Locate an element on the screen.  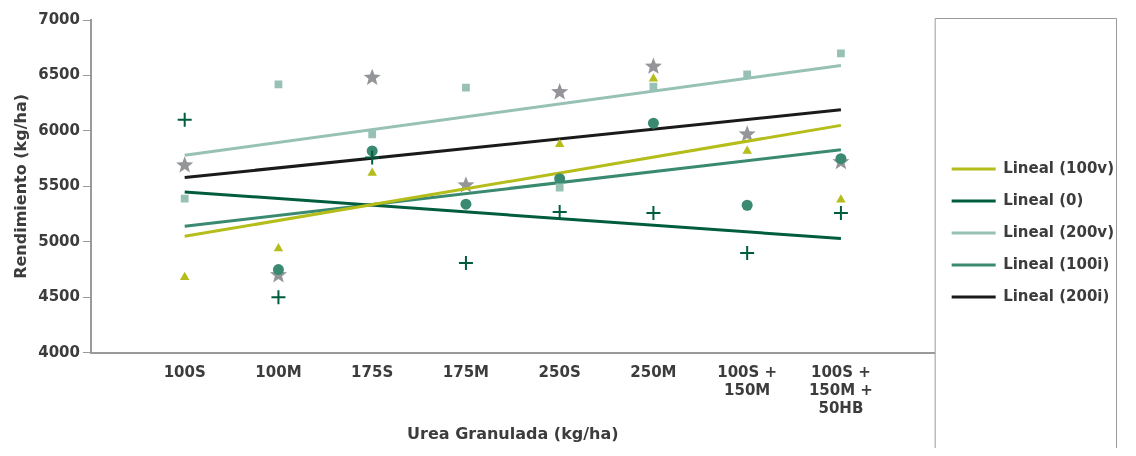
legend-label: Lineal (0) is located at coordinates (1043, 199).